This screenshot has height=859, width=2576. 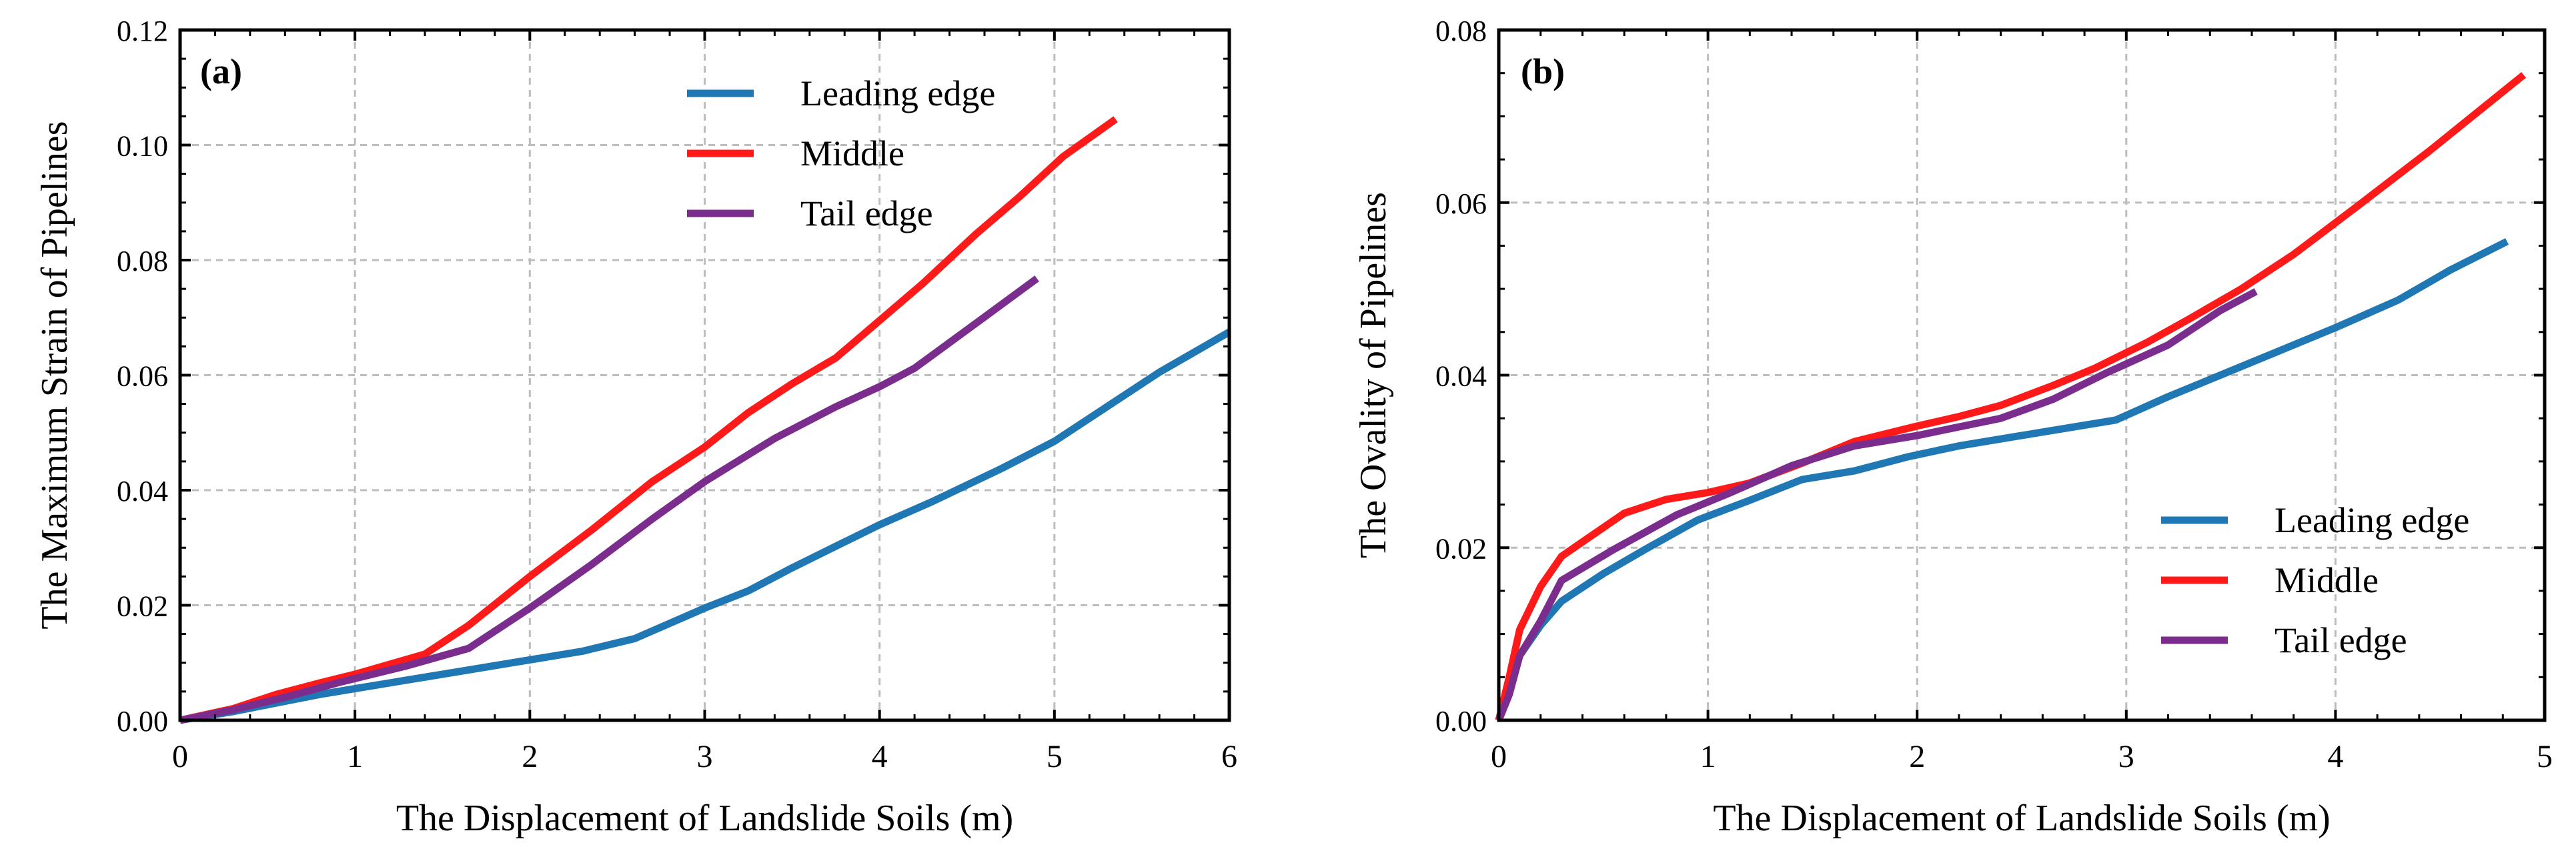 What do you see at coordinates (1373, 375) in the screenshot?
I see `y-axis-title: The Ovality of Pipelines` at bounding box center [1373, 375].